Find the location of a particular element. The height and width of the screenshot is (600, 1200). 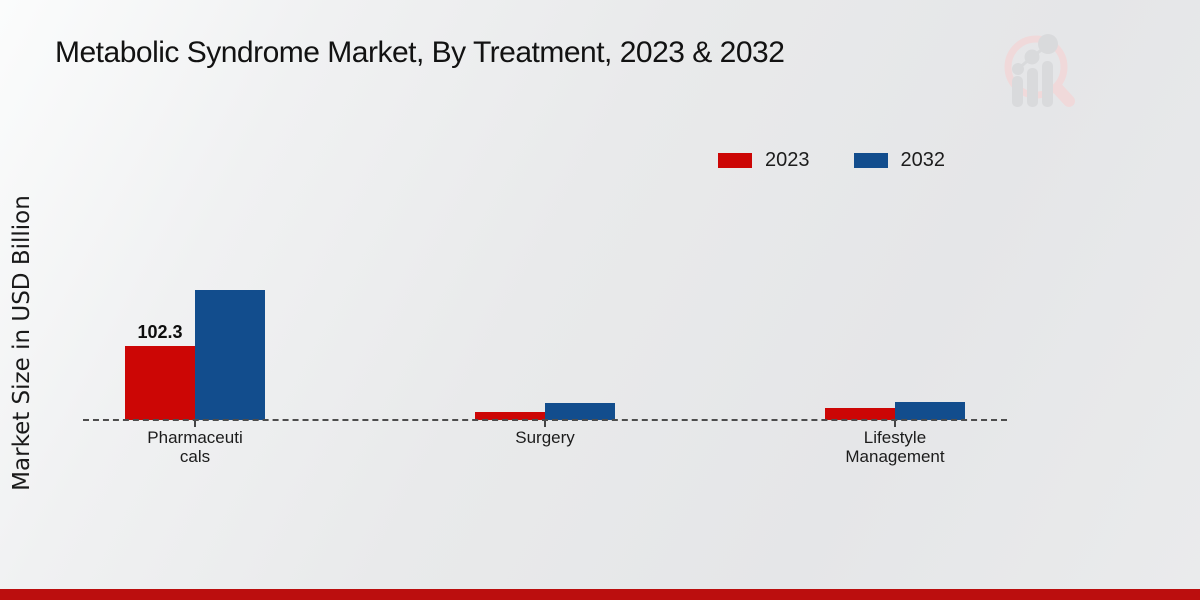

bottom-banner is located at coordinates (600, 594).